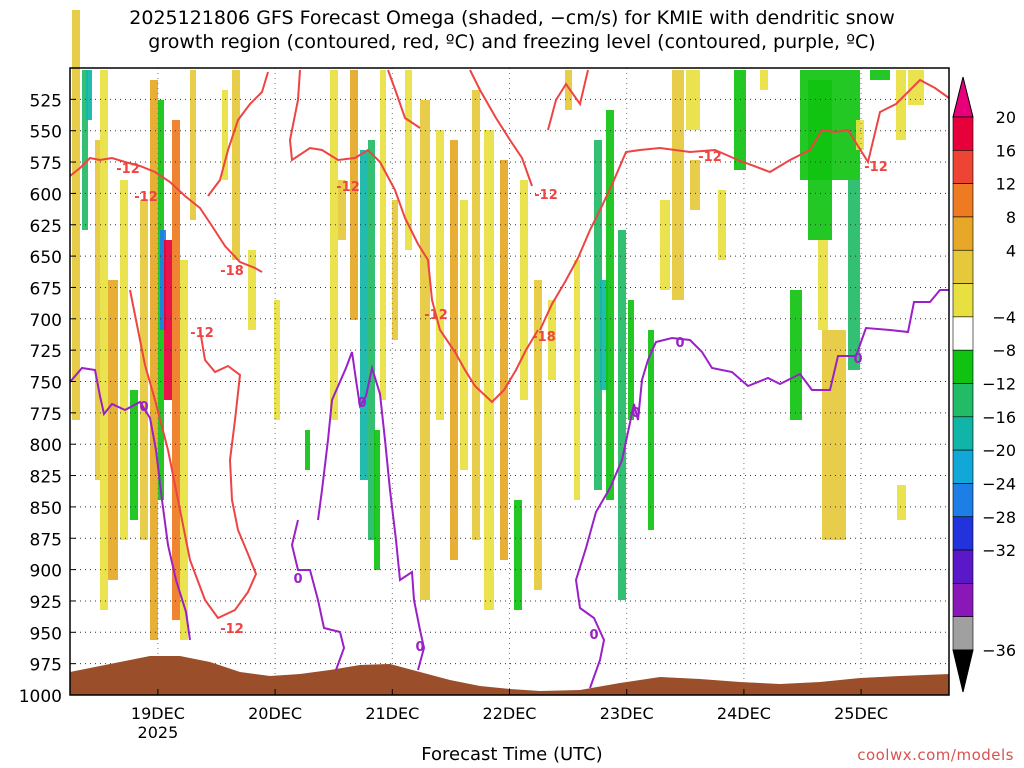 Image resolution: width=1024 pixels, height=768 pixels. I want to click on x-tick-label: 22DEC, so click(510, 713).